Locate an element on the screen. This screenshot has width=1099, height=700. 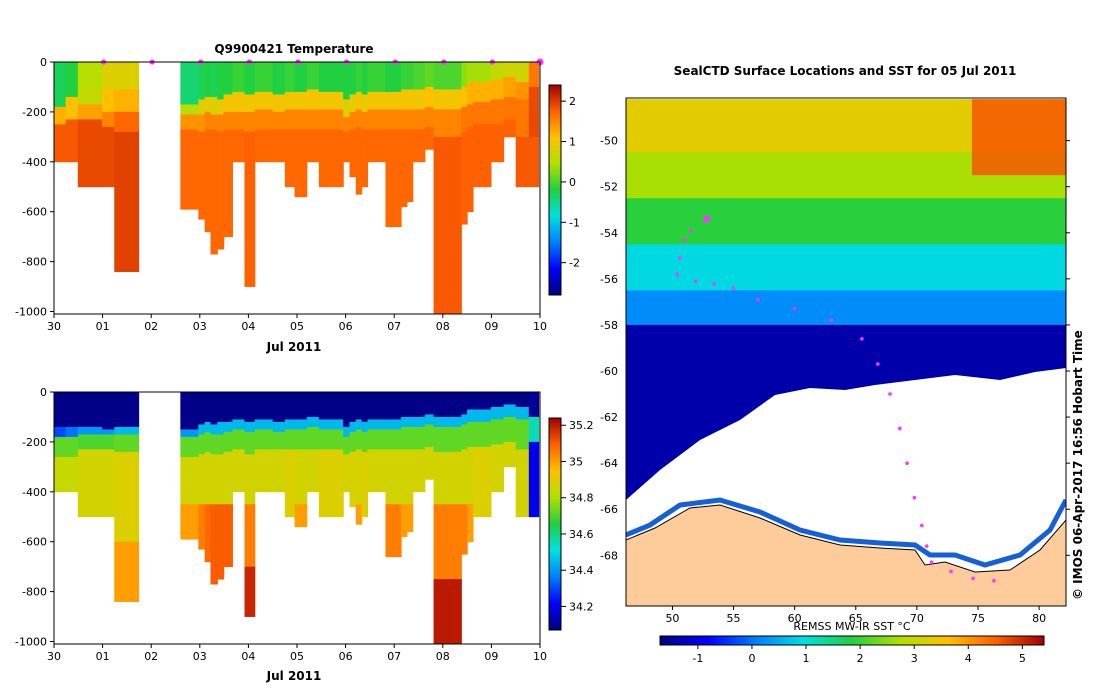
temperature-colorbar is located at coordinates (555, 190).